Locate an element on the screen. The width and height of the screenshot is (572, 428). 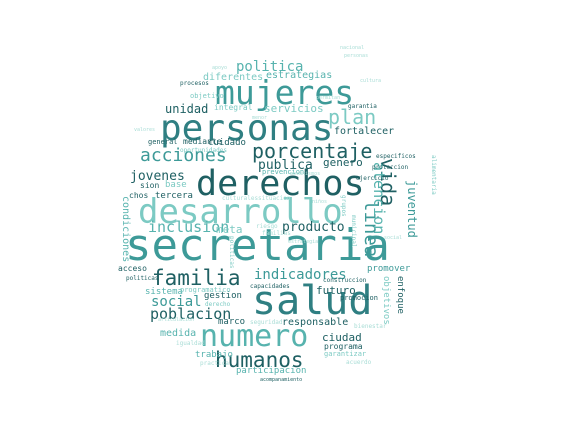
word-trabajo: trabajo is located at coordinates (214, 355).